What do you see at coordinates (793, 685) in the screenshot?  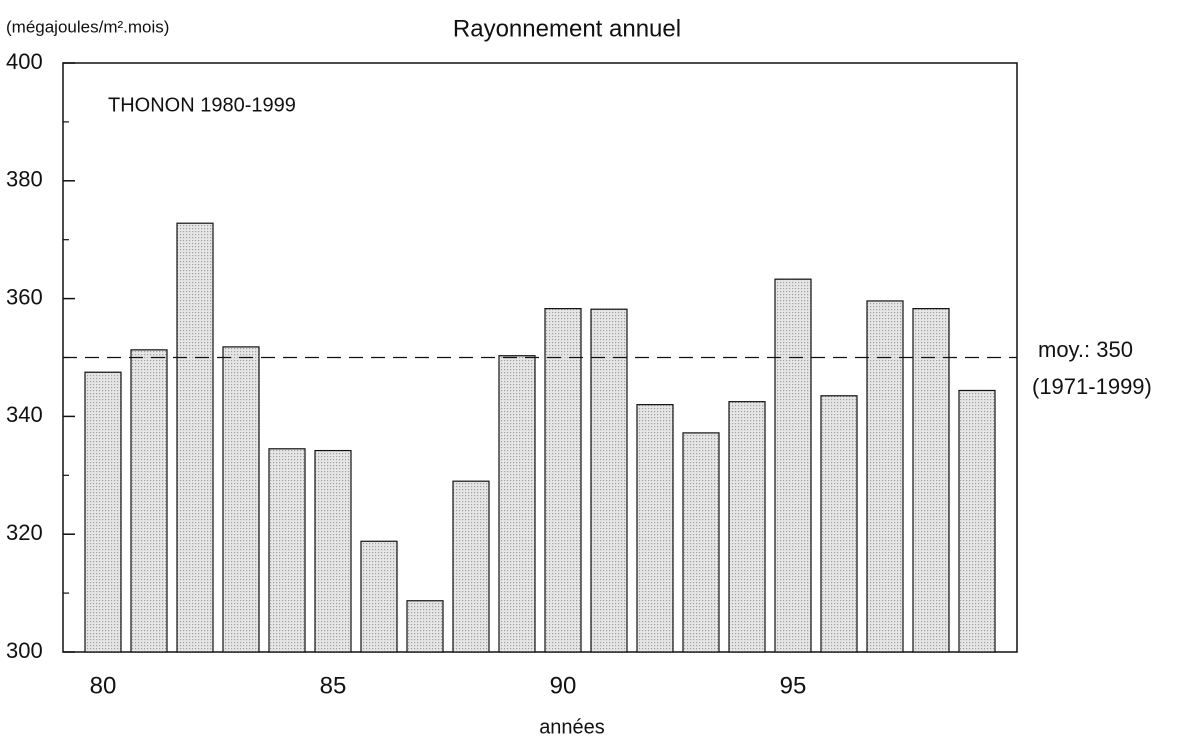 I see `x-tick-label: 95` at bounding box center [793, 685].